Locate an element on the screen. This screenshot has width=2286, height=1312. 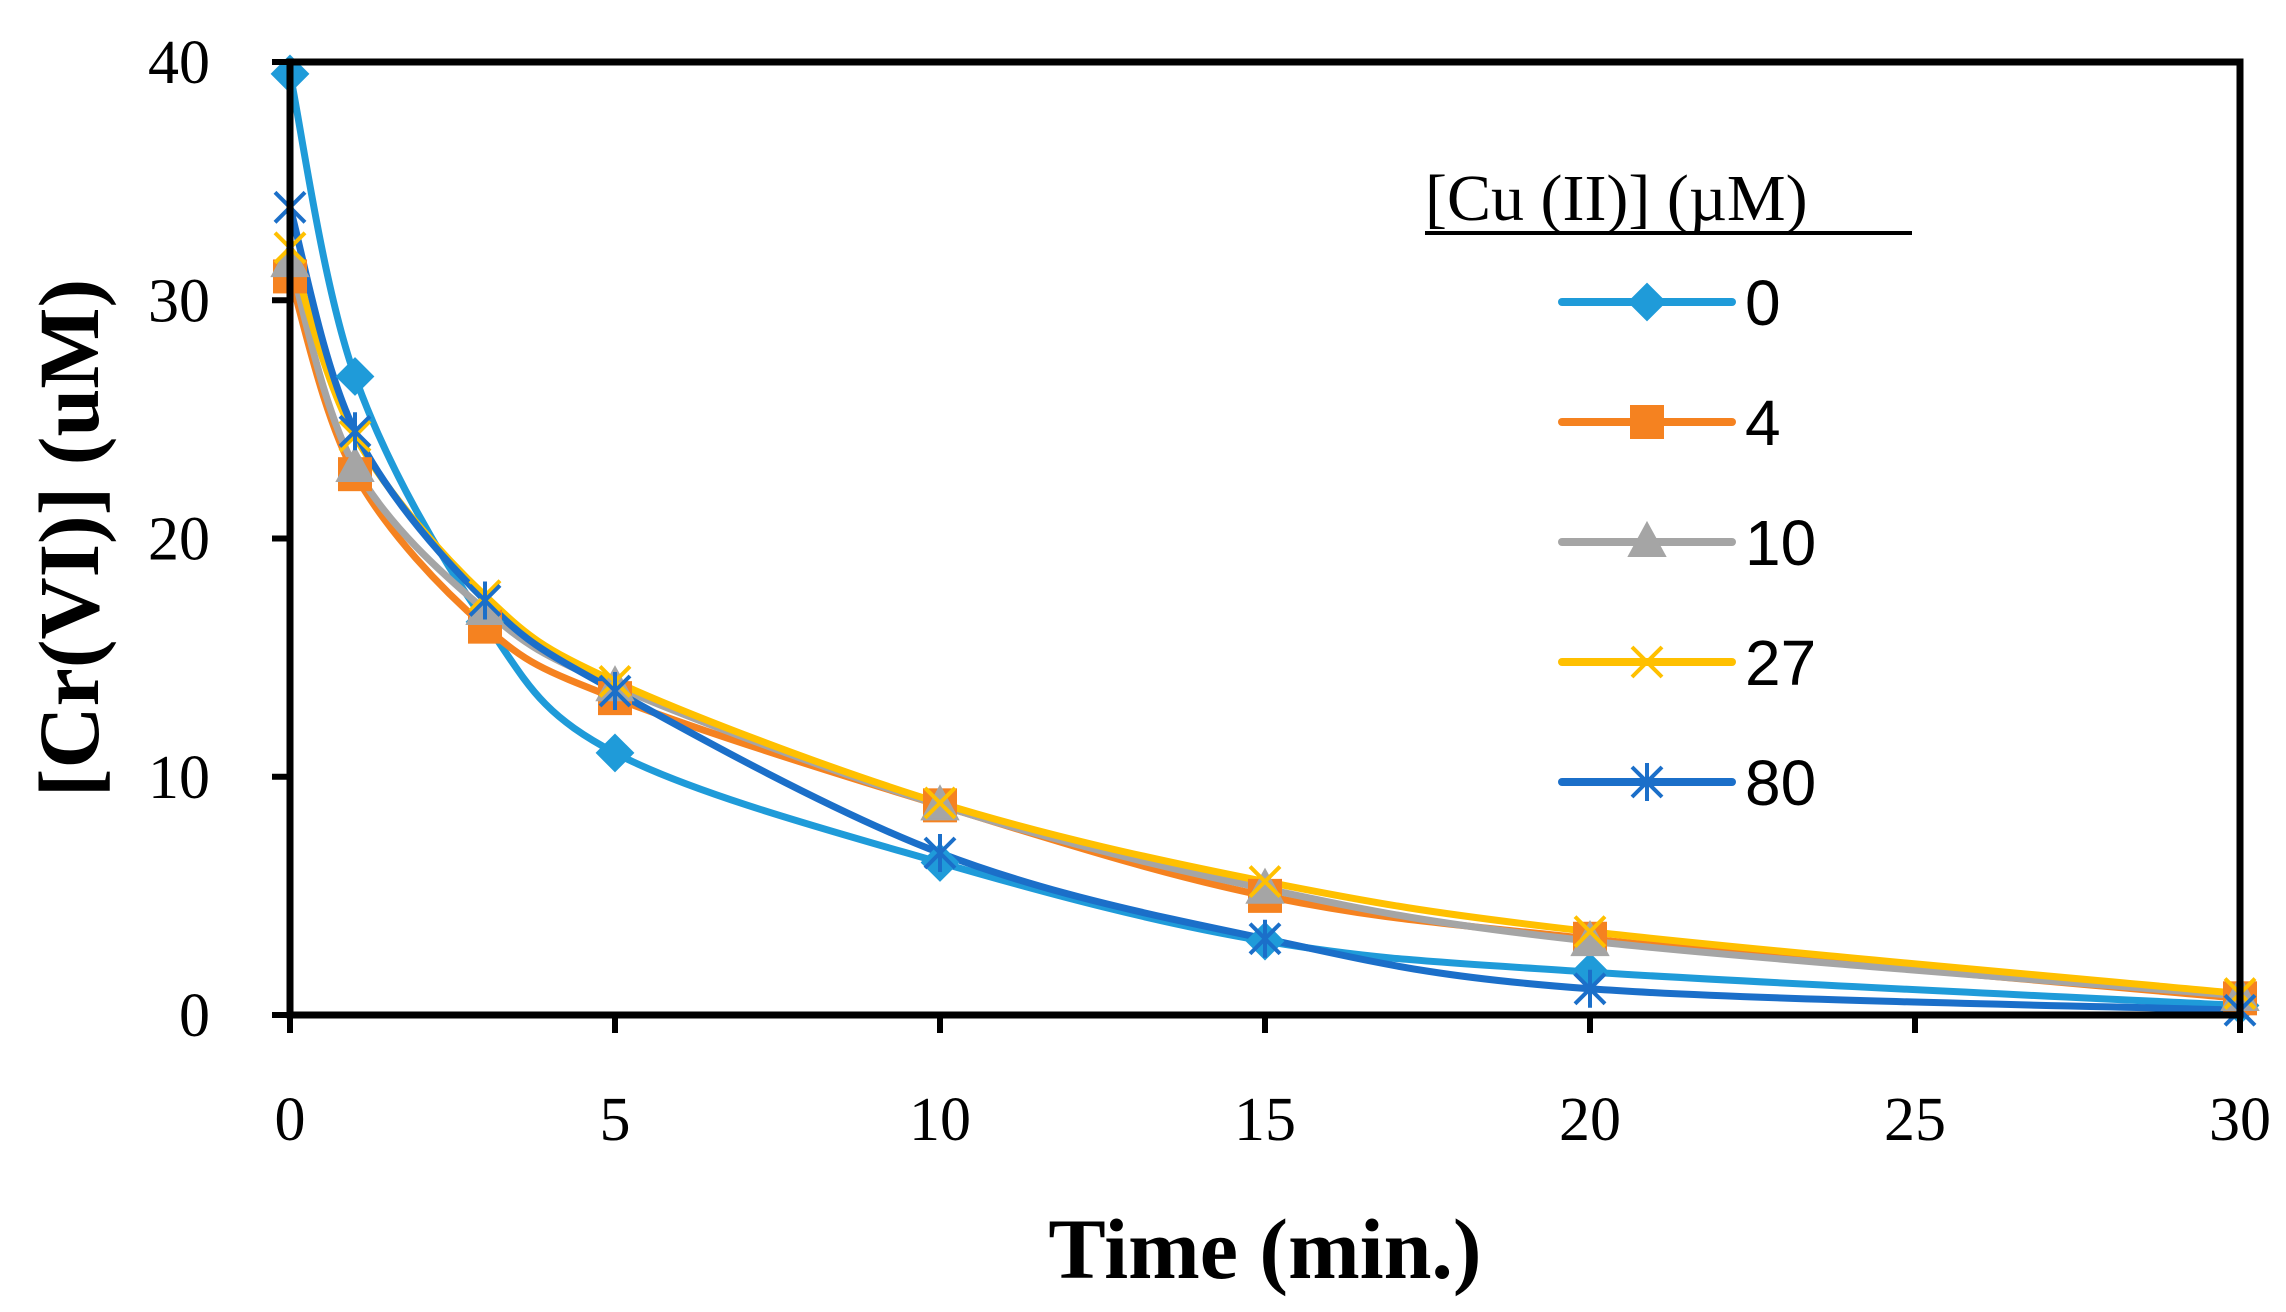
legend-label-27: 27 is located at coordinates (1780, 663).